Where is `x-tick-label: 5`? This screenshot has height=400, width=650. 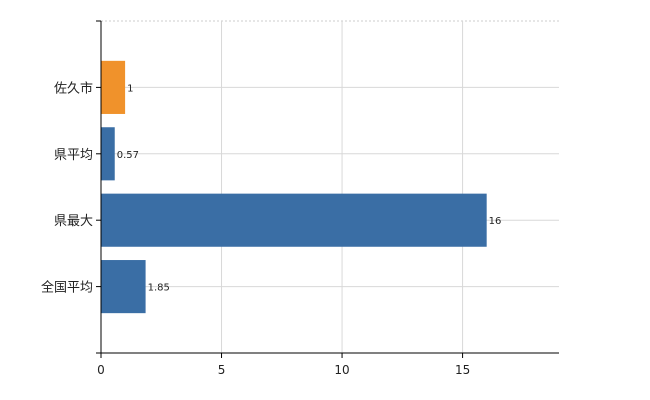
x-tick-label: 5 is located at coordinates (222, 370).